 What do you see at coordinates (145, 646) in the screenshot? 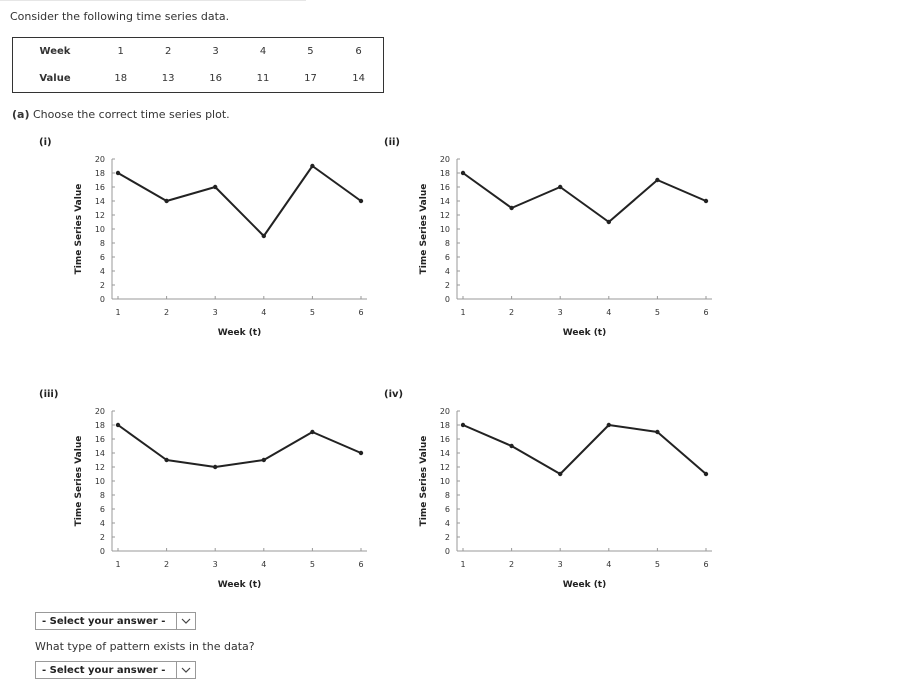
I see `question-pattern: What type of pattern exists in the data?` at bounding box center [145, 646].